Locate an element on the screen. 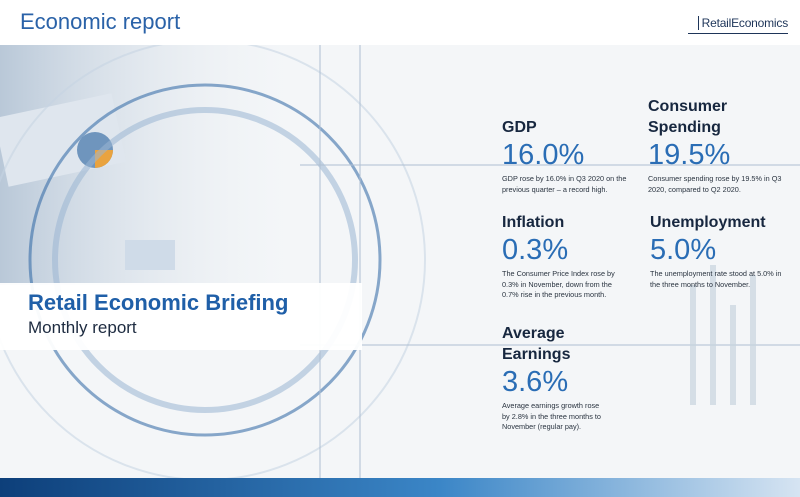 Image resolution: width=800 pixels, height=497 pixels. footer-stripe is located at coordinates (400, 487).